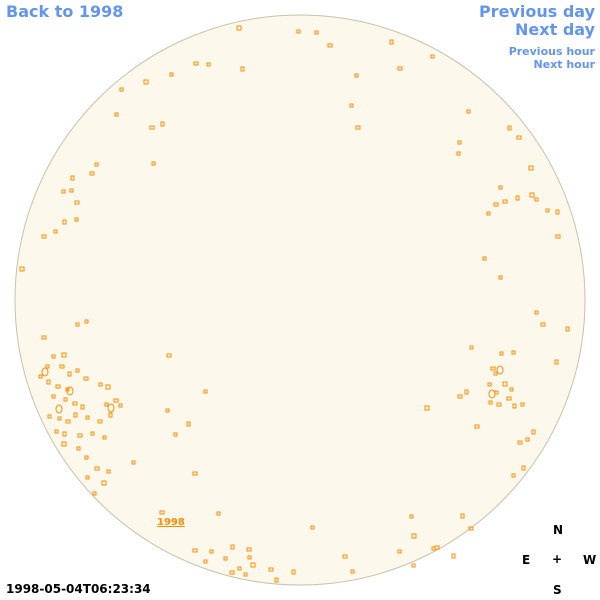 The image size is (600, 600). Describe the element at coordinates (555, 29) in the screenshot. I see `next-day-link: Next day` at that location.